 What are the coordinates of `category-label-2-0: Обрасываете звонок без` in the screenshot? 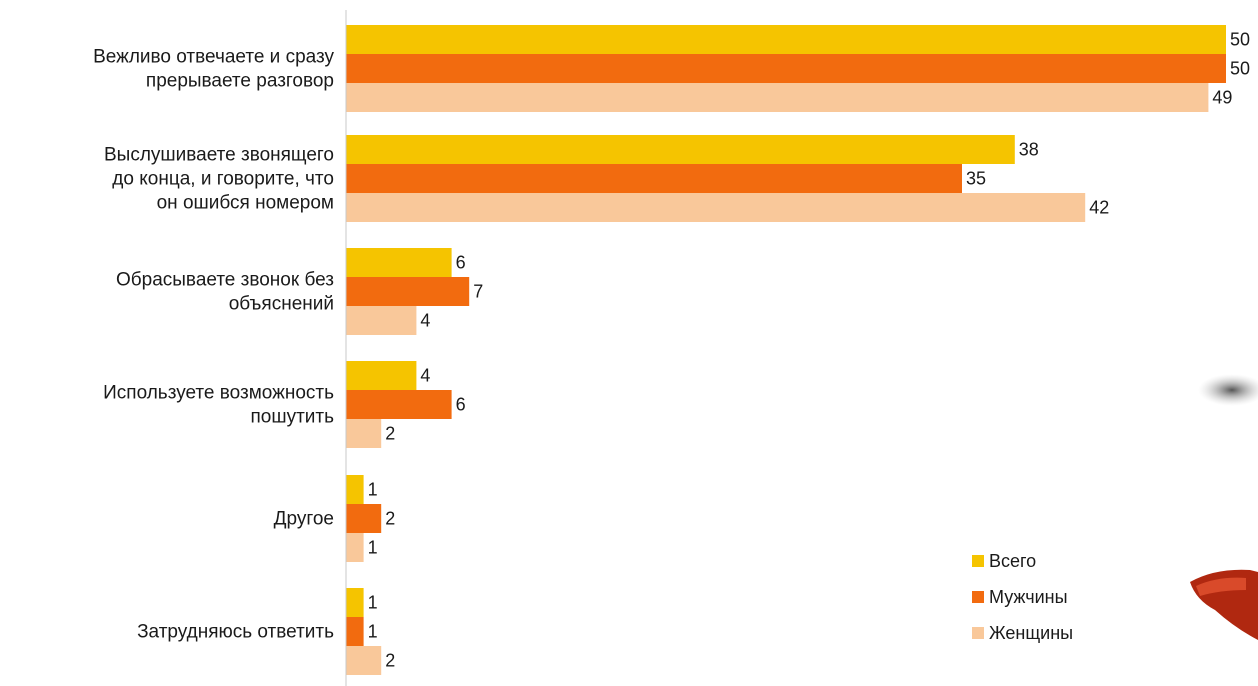 It's located at (225, 280).